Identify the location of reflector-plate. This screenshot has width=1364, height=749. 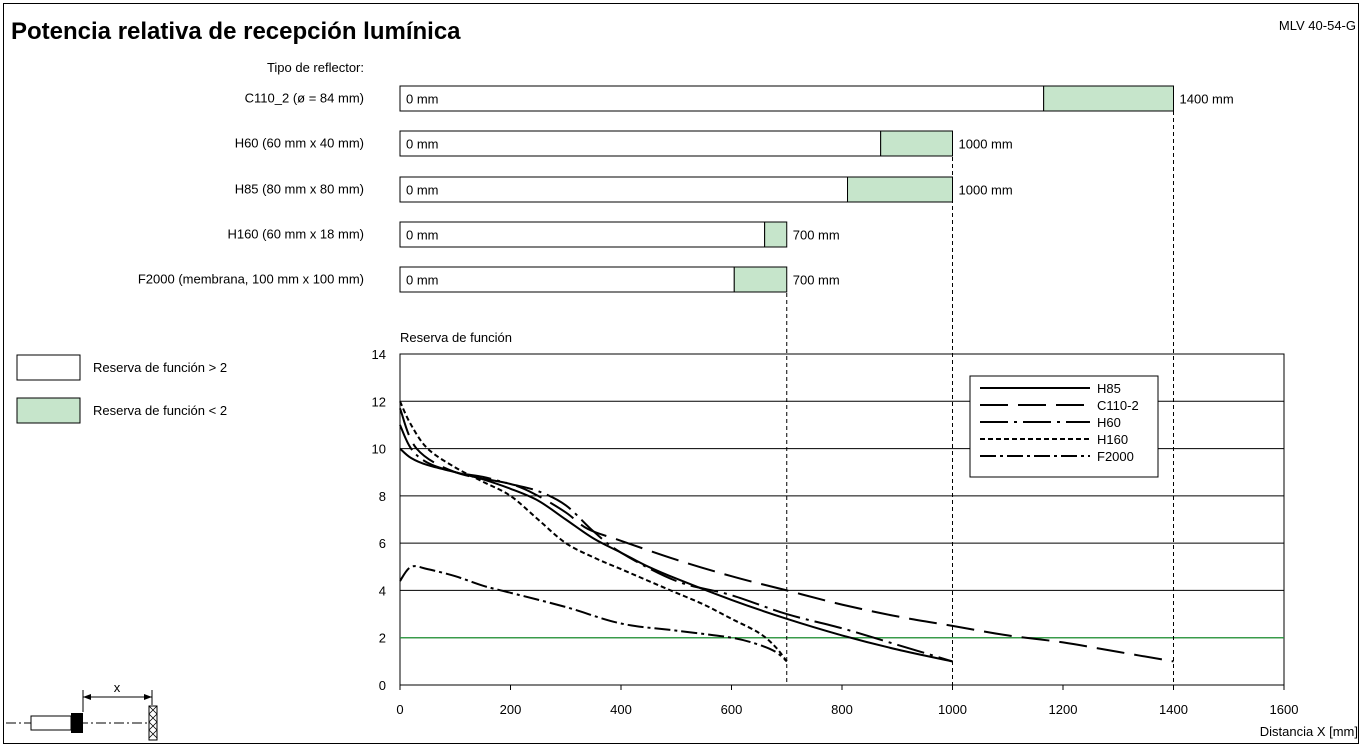
(153, 723).